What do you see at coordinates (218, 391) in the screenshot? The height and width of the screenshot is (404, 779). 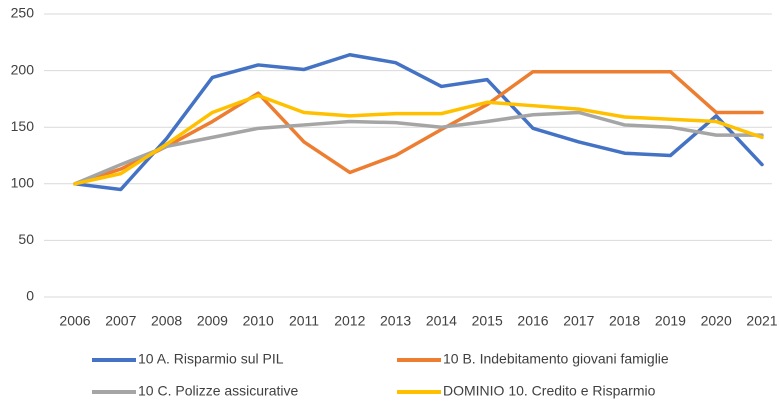 I see `legend-label: 10 C. Polizze assicurative` at bounding box center [218, 391].